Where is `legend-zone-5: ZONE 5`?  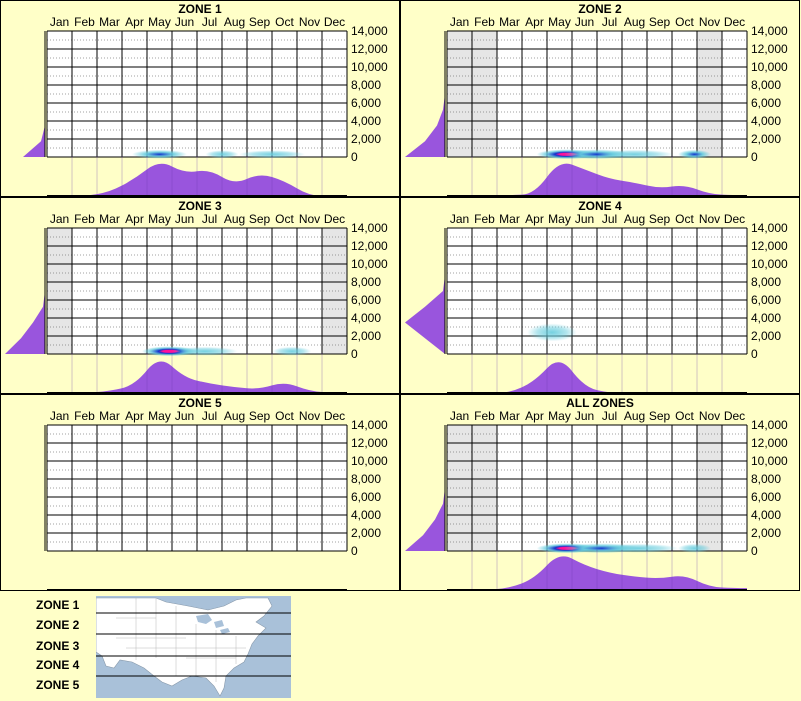 legend-zone-5: ZONE 5 is located at coordinates (58, 685).